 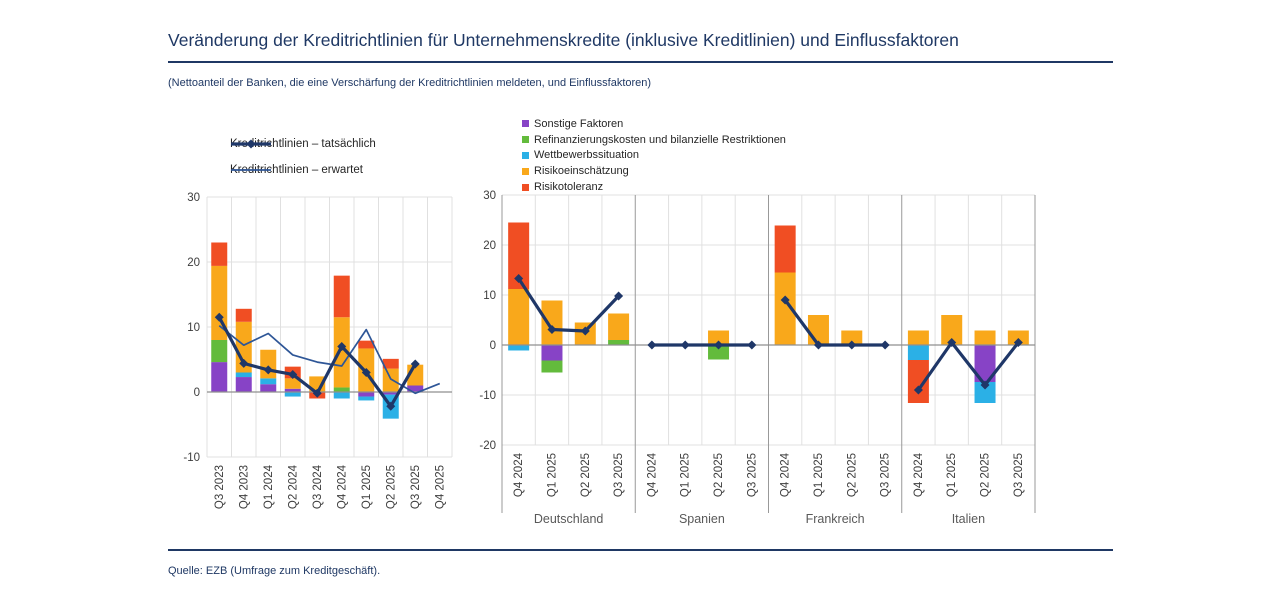 What do you see at coordinates (293, 486) in the screenshot?
I see `cat-label: Q2 2024` at bounding box center [293, 486].